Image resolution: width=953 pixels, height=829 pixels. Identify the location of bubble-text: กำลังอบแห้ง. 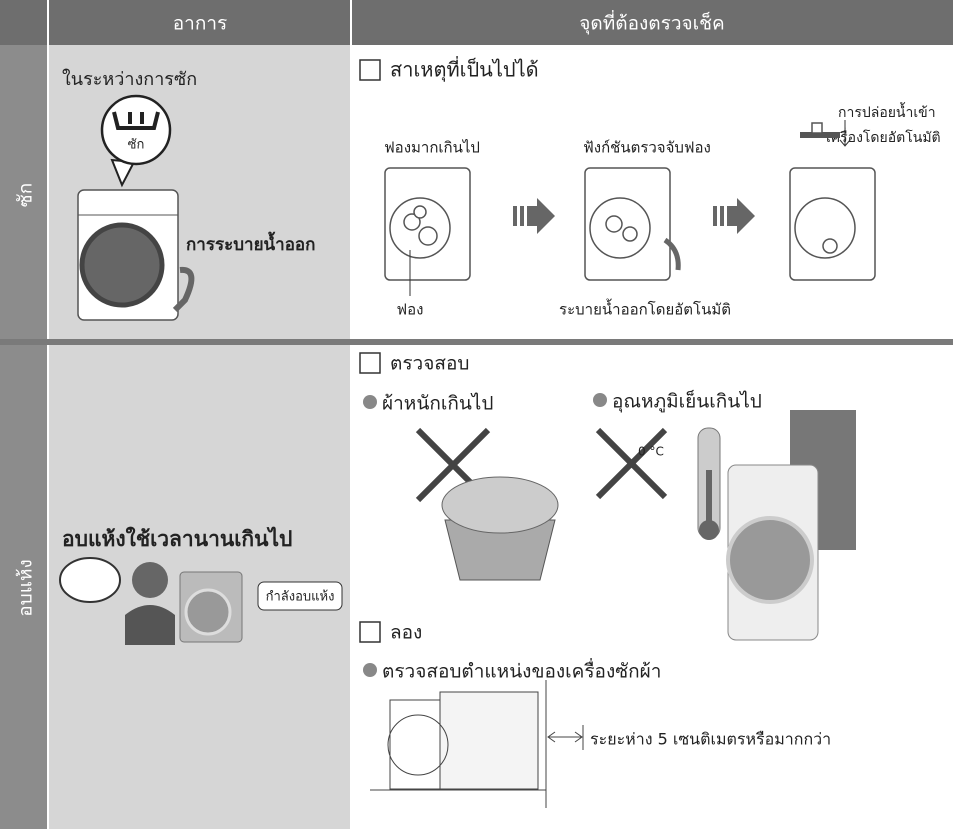
(300, 597).